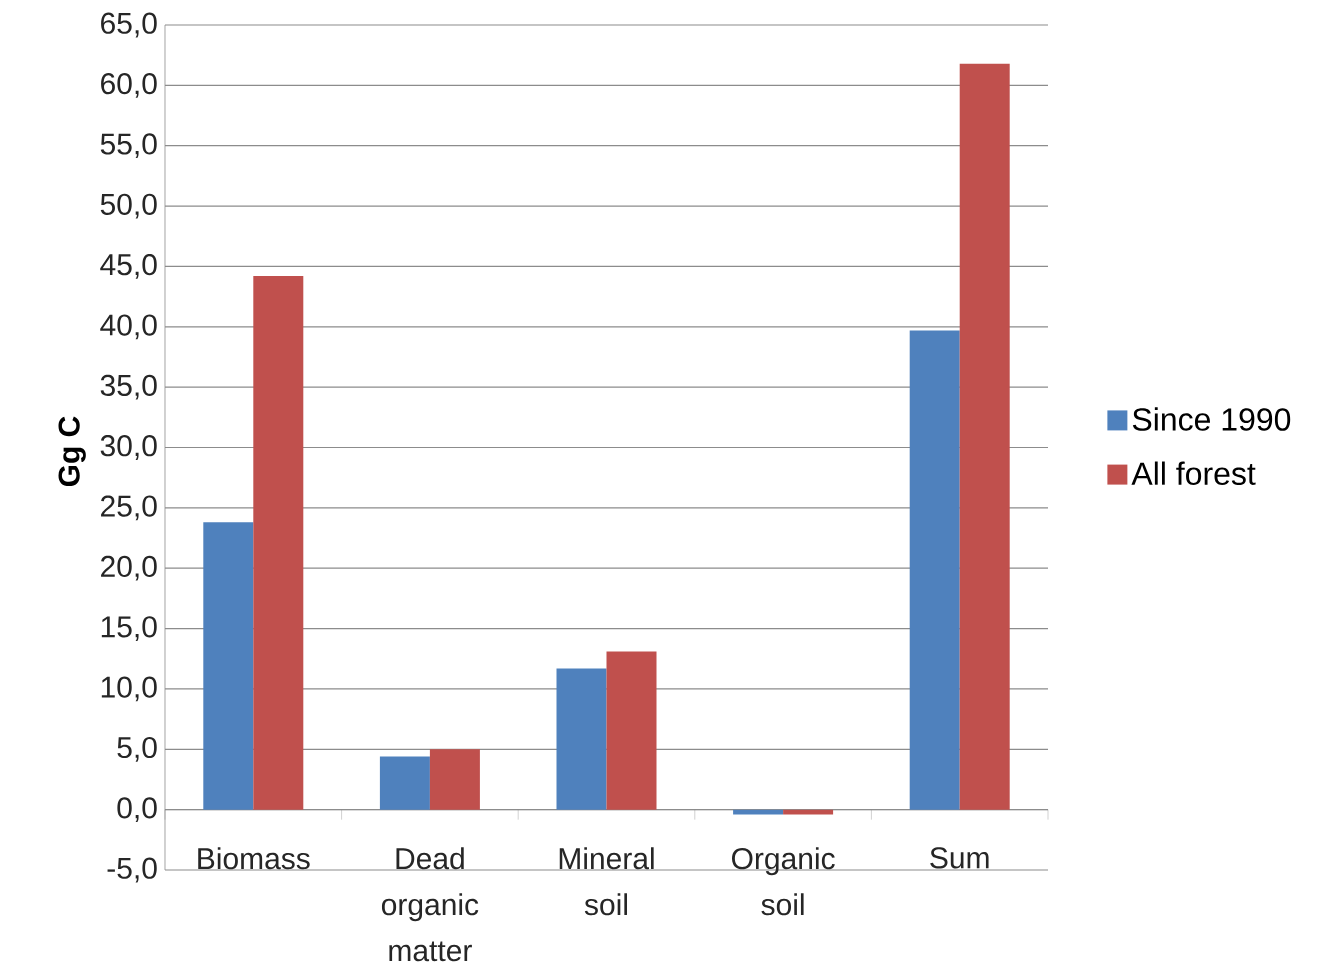 This screenshot has height=970, width=1329. Describe the element at coordinates (128, 447) in the screenshot. I see `y-tick-label: 30,0` at that location.